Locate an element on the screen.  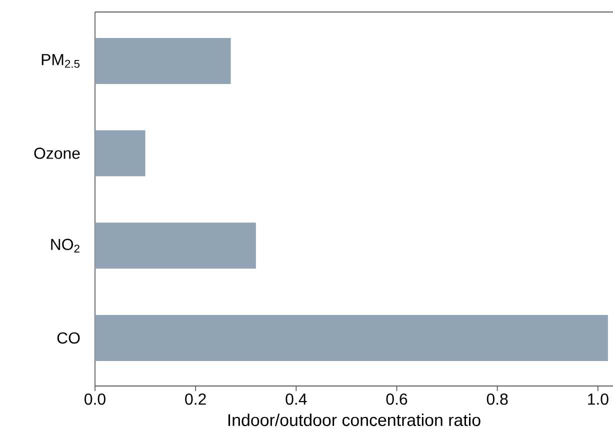
y-tick-label: PM$_{2.5}$ is located at coordinates (61, 61).